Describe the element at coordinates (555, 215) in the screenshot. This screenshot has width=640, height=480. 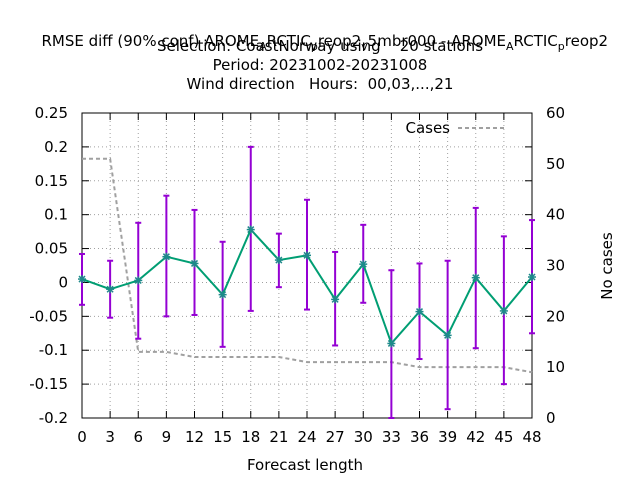
I see `y2-tick-label: 40` at that location.